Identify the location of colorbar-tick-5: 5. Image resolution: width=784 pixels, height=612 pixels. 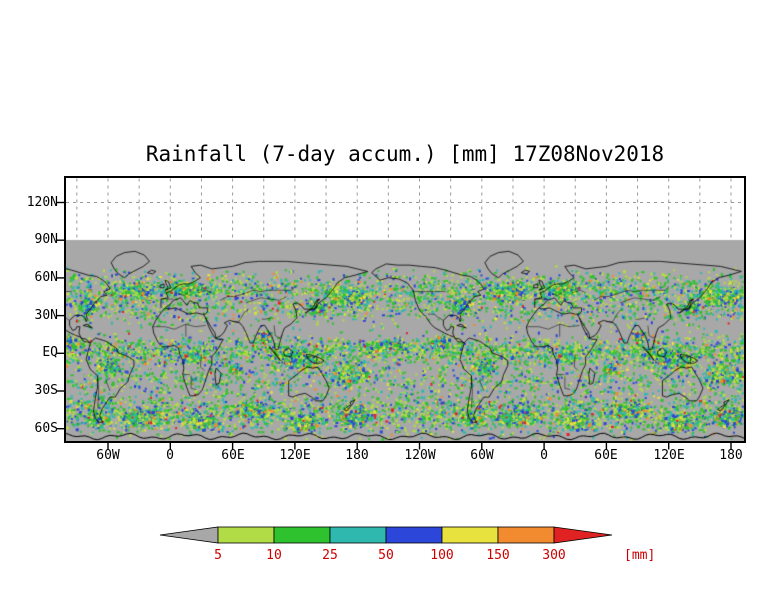
(218, 555).